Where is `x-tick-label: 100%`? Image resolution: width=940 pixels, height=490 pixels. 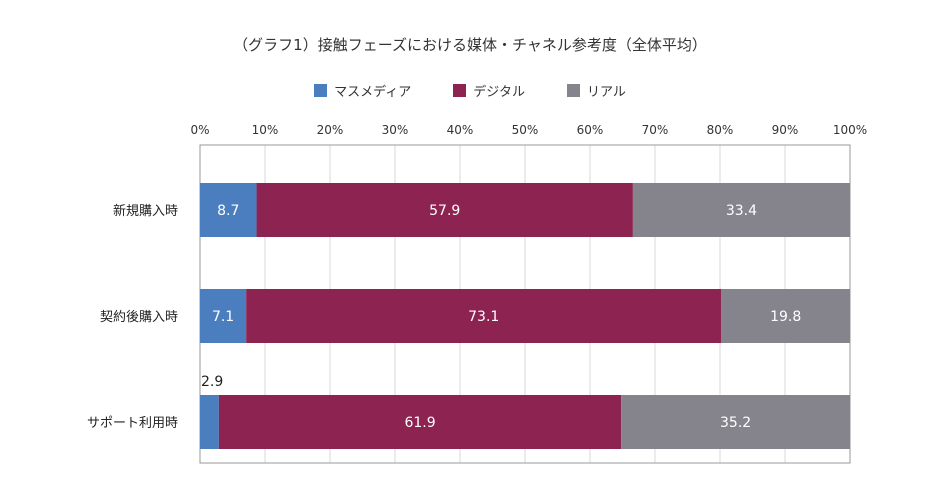 x-tick-label: 100% is located at coordinates (850, 130).